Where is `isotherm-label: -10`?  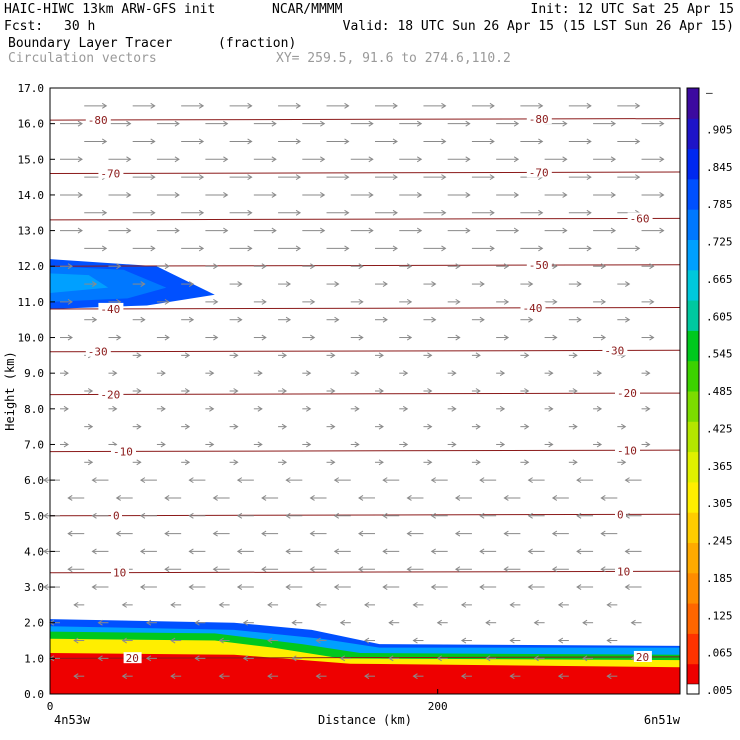
isotherm-label: -10 is located at coordinates (123, 451).